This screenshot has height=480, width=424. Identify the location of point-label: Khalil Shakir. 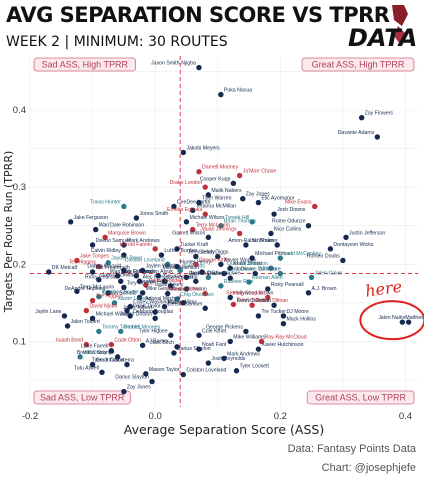
(247, 264).